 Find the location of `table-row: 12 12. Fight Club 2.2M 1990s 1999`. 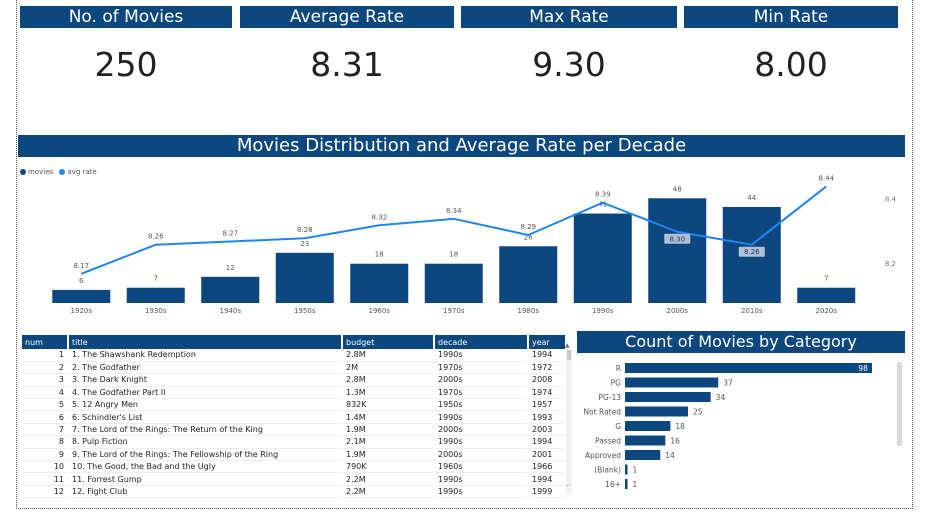

table-row: 12 12. Fight Club 2.2M 1990s 1999 is located at coordinates (294, 492).